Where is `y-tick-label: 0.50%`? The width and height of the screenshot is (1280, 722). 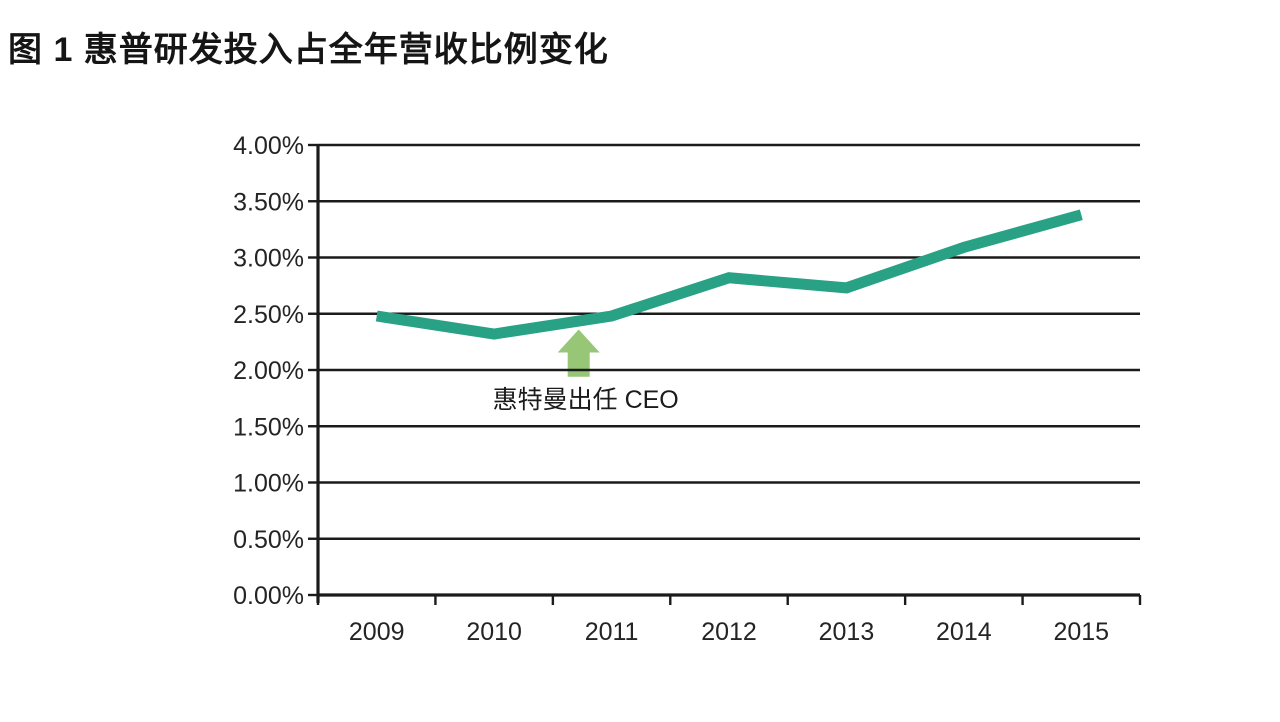
y-tick-label: 0.50% is located at coordinates (268, 540).